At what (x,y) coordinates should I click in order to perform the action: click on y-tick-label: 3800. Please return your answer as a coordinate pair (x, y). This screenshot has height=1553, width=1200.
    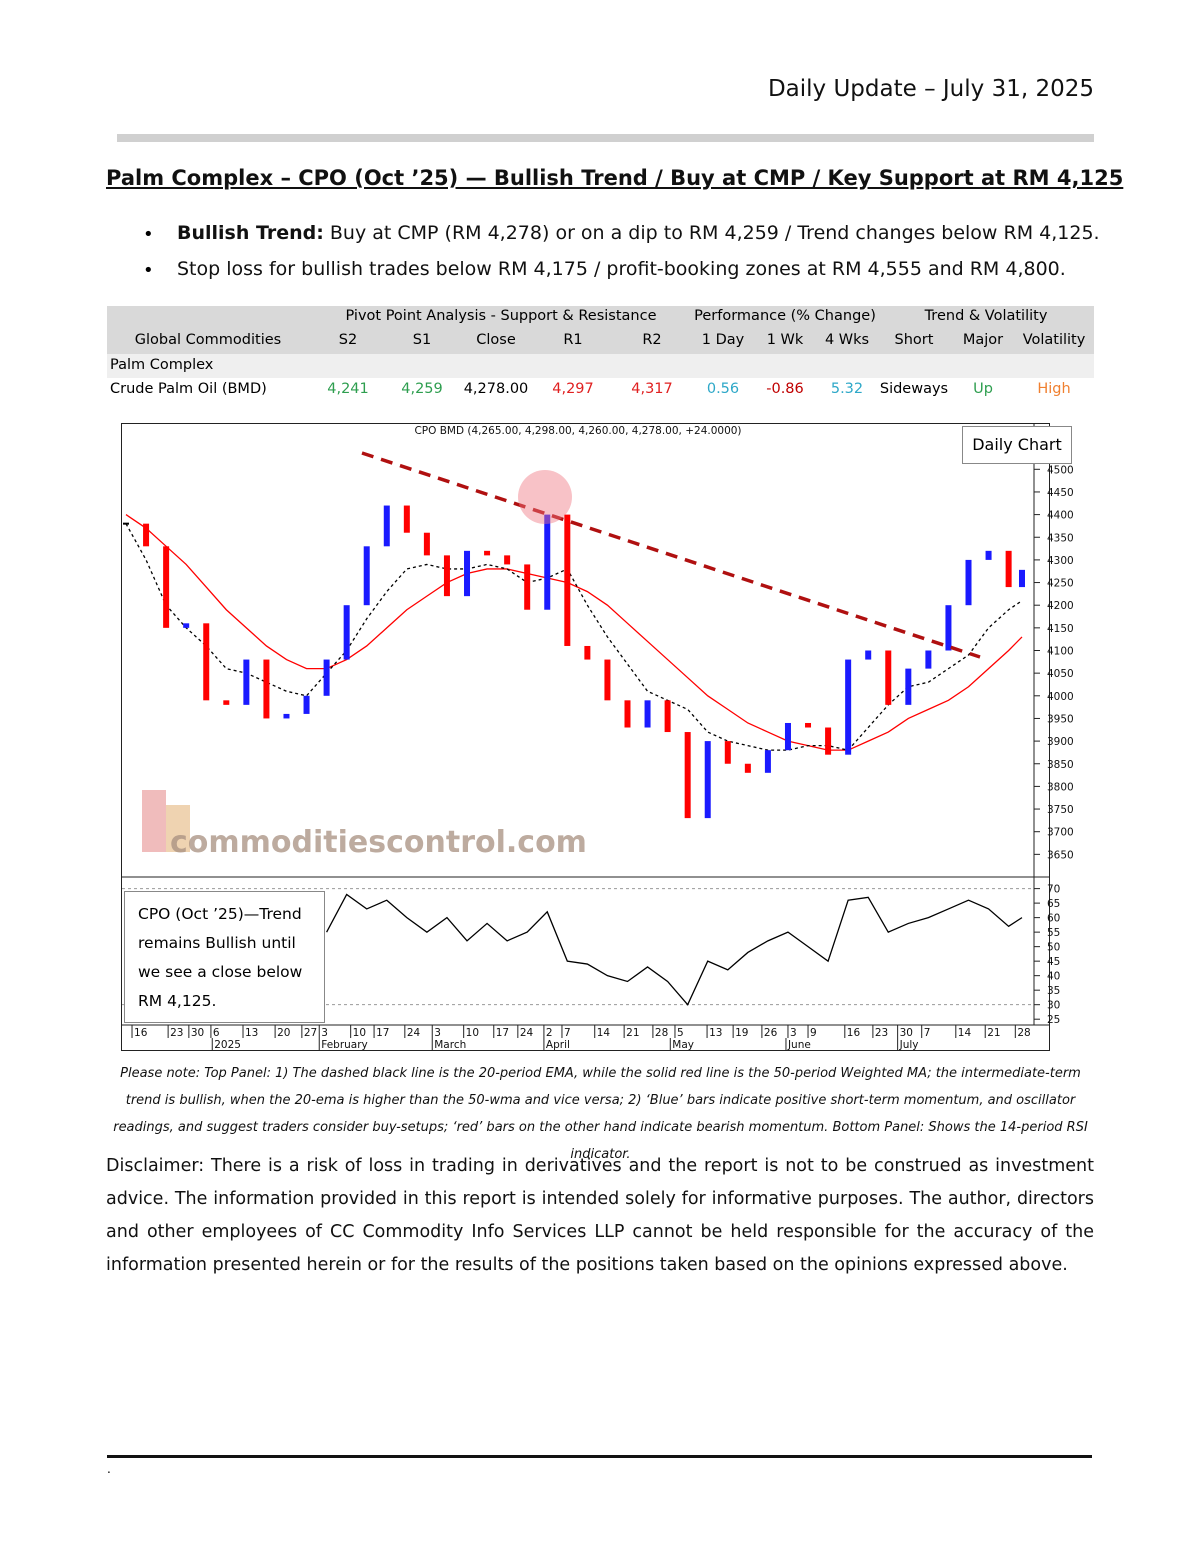
    Looking at the image, I should click on (1060, 787).